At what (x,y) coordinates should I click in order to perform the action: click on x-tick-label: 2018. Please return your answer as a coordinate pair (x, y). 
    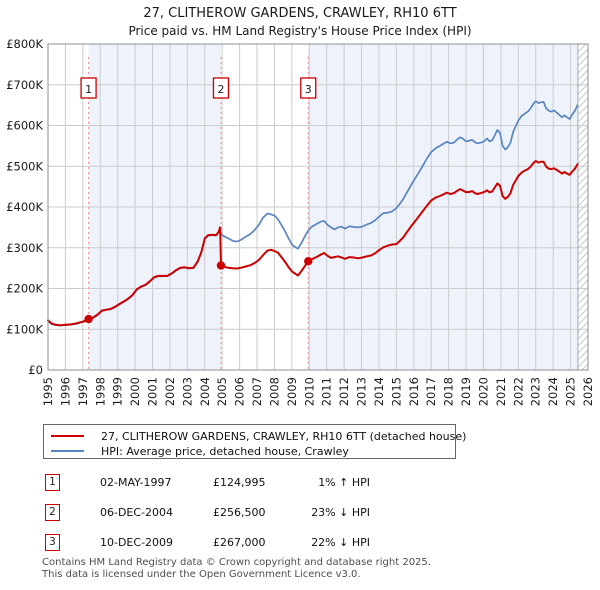
    Looking at the image, I should click on (449, 391).